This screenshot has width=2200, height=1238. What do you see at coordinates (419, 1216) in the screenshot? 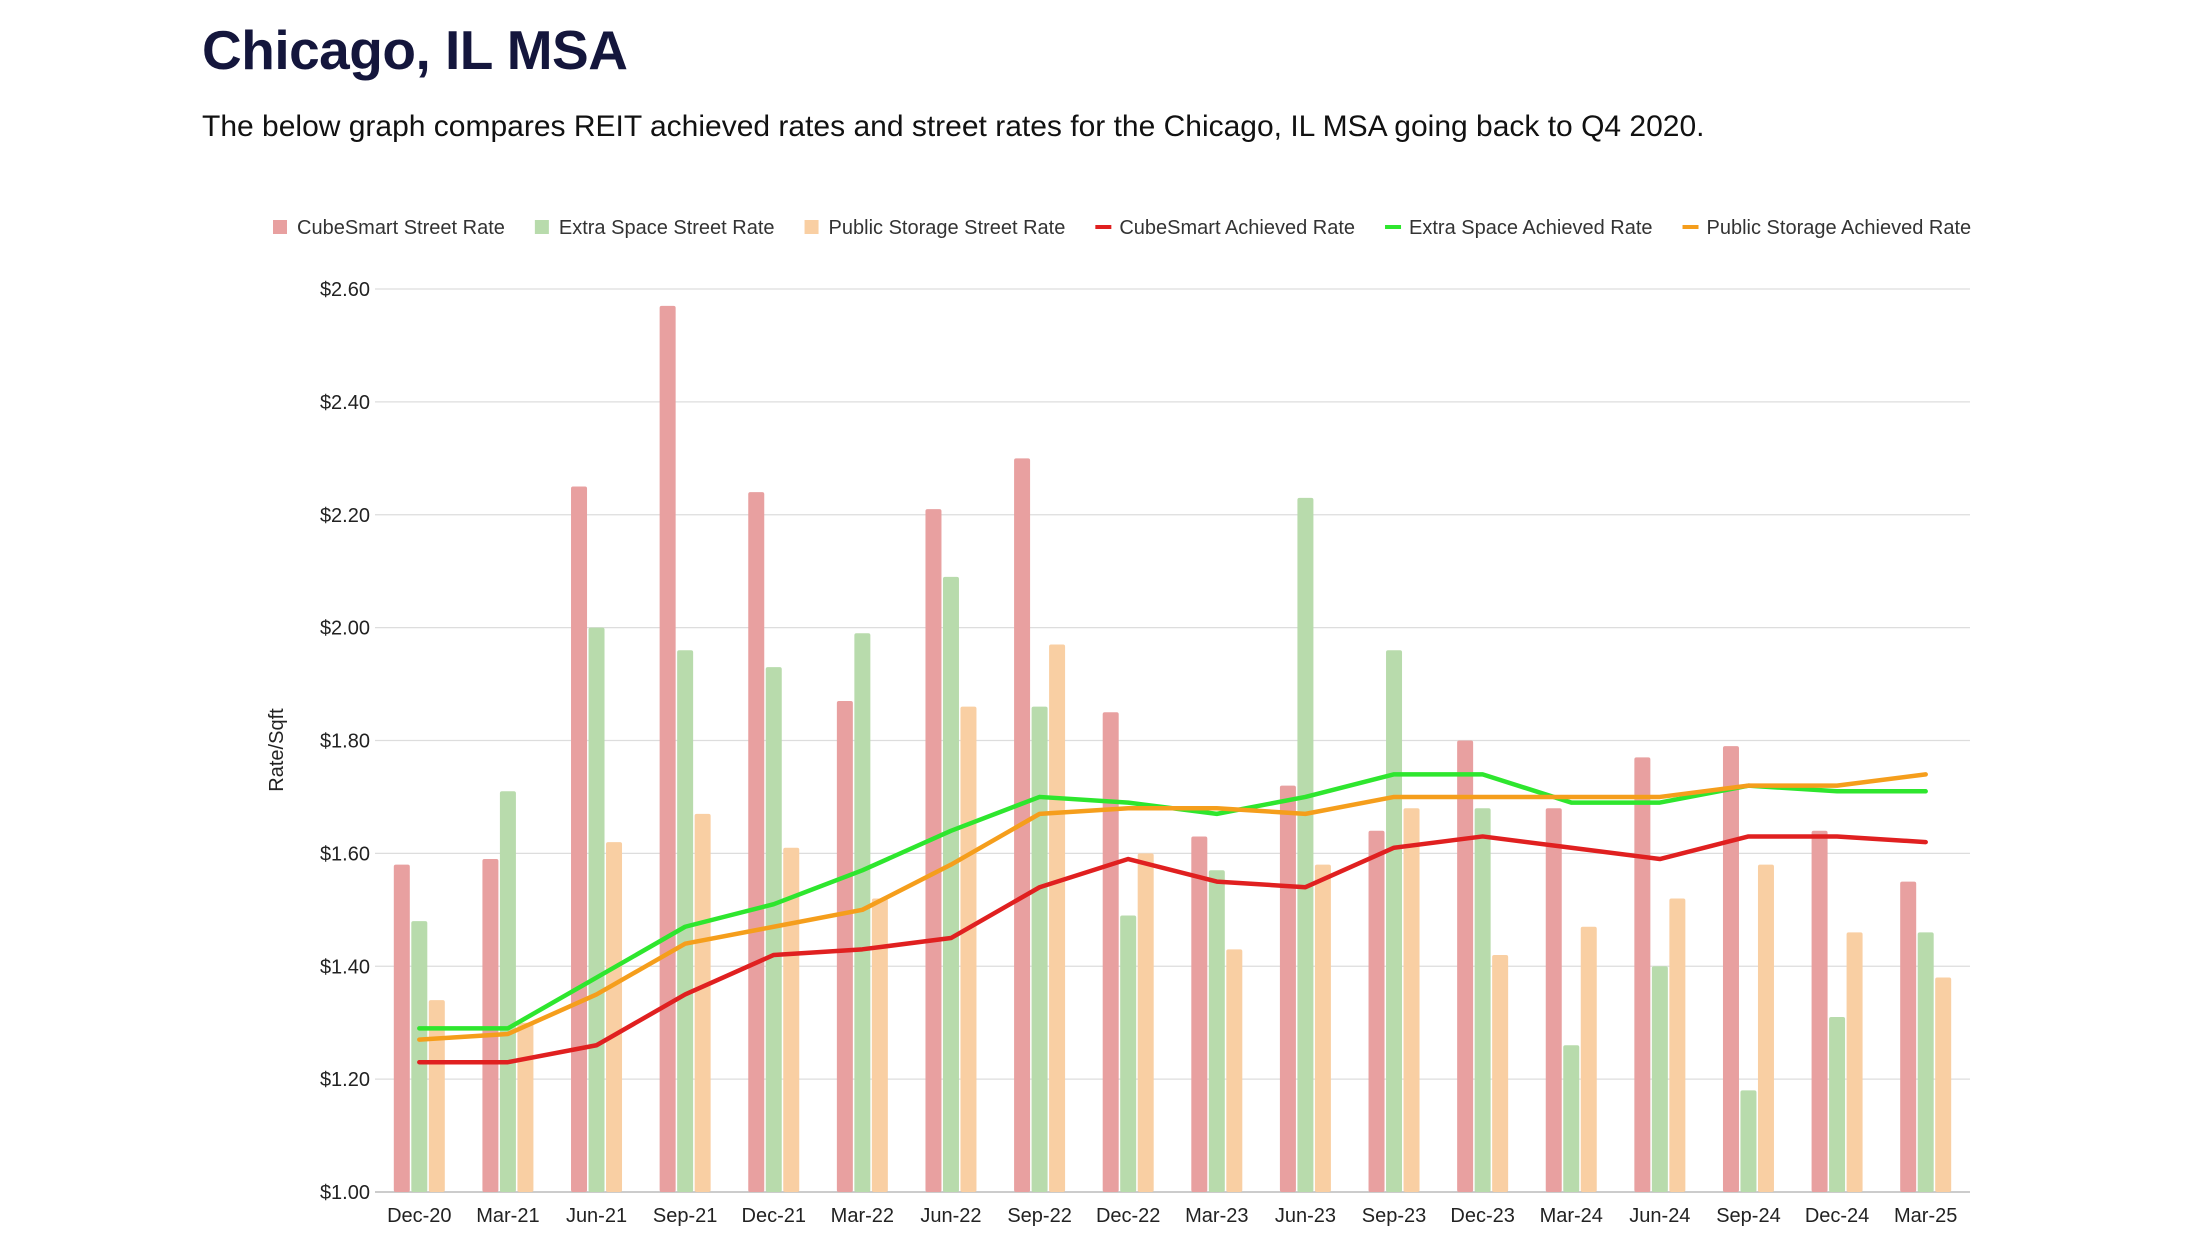
I see `x-tick-label: Dec-20` at bounding box center [419, 1216].